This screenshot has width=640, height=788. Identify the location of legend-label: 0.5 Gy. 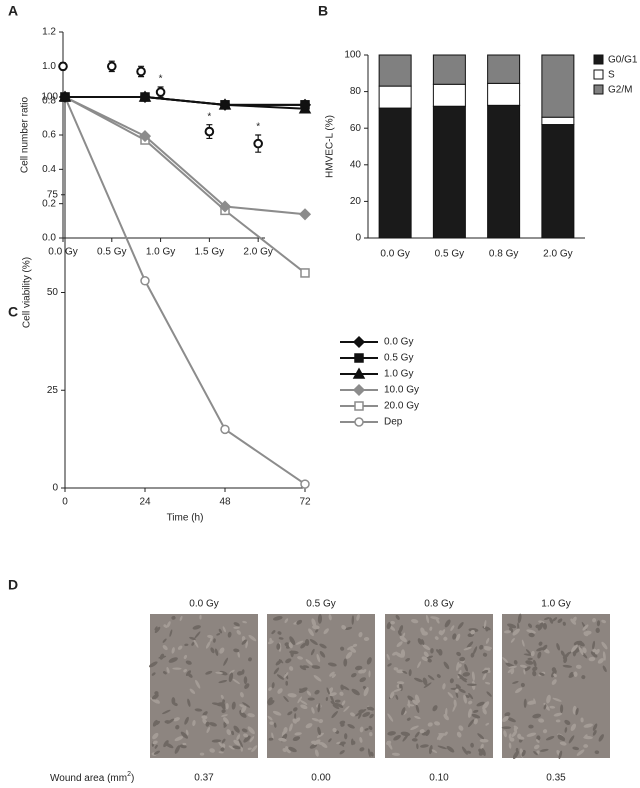
(398, 358).